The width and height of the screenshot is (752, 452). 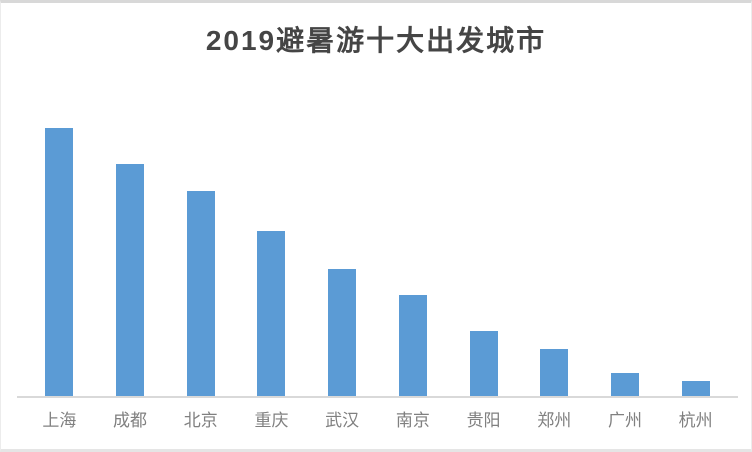 What do you see at coordinates (271, 420) in the screenshot?
I see `x-axis-label: 重庆` at bounding box center [271, 420].